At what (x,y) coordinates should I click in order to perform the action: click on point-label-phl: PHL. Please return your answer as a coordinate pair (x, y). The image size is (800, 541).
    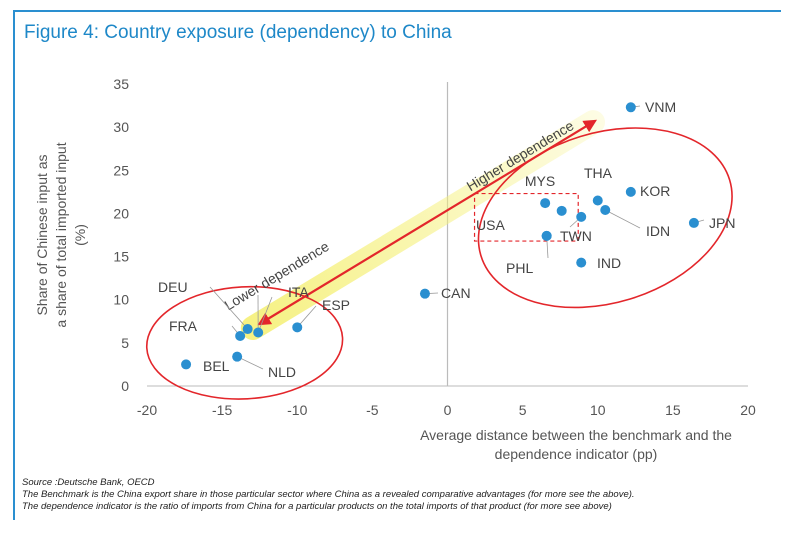
    Looking at the image, I should click on (519, 268).